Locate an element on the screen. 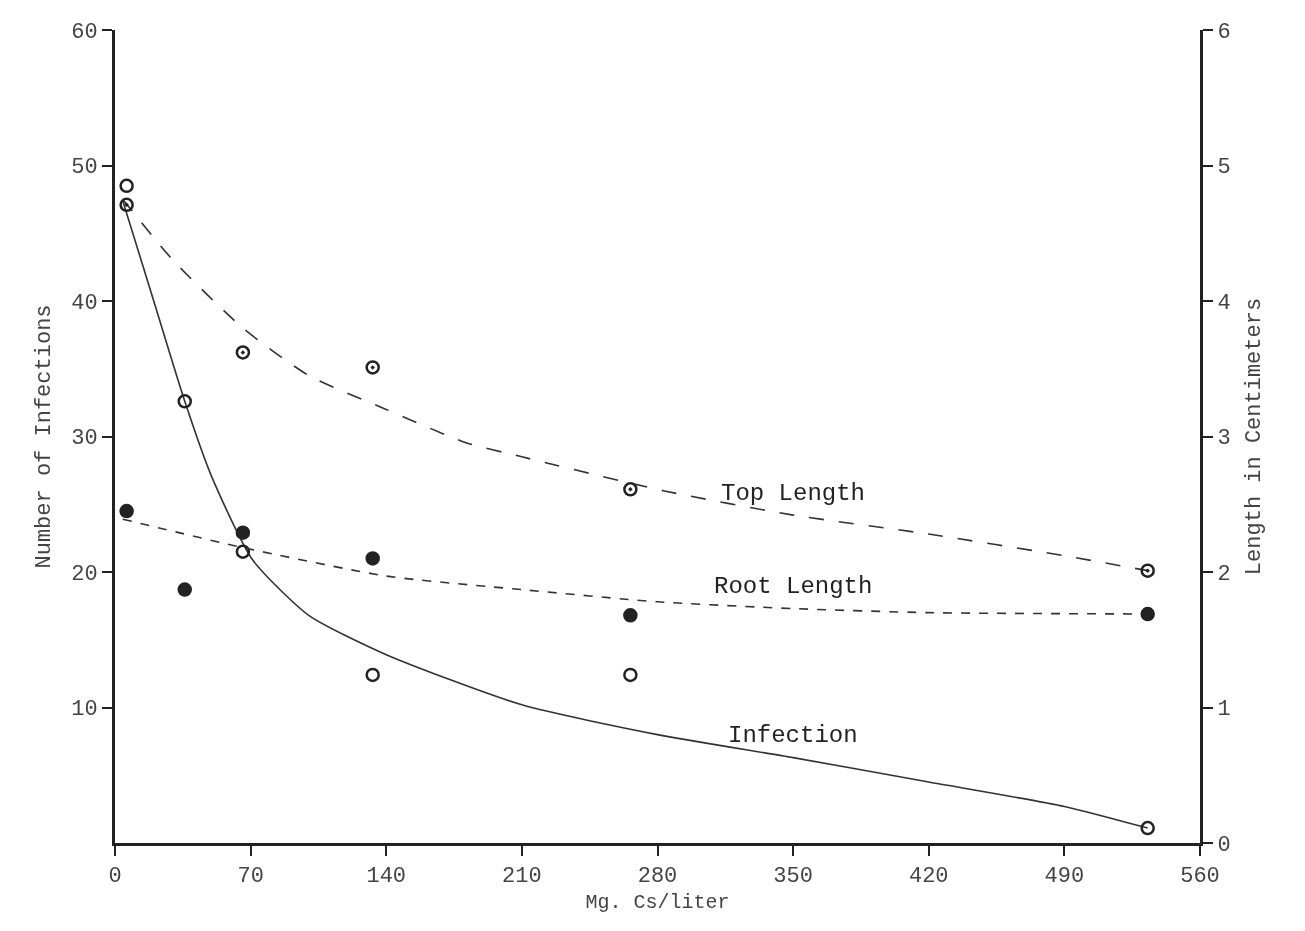 The height and width of the screenshot is (931, 1305). x-axis-title: Mg. Cs/liter is located at coordinates (657, 902).